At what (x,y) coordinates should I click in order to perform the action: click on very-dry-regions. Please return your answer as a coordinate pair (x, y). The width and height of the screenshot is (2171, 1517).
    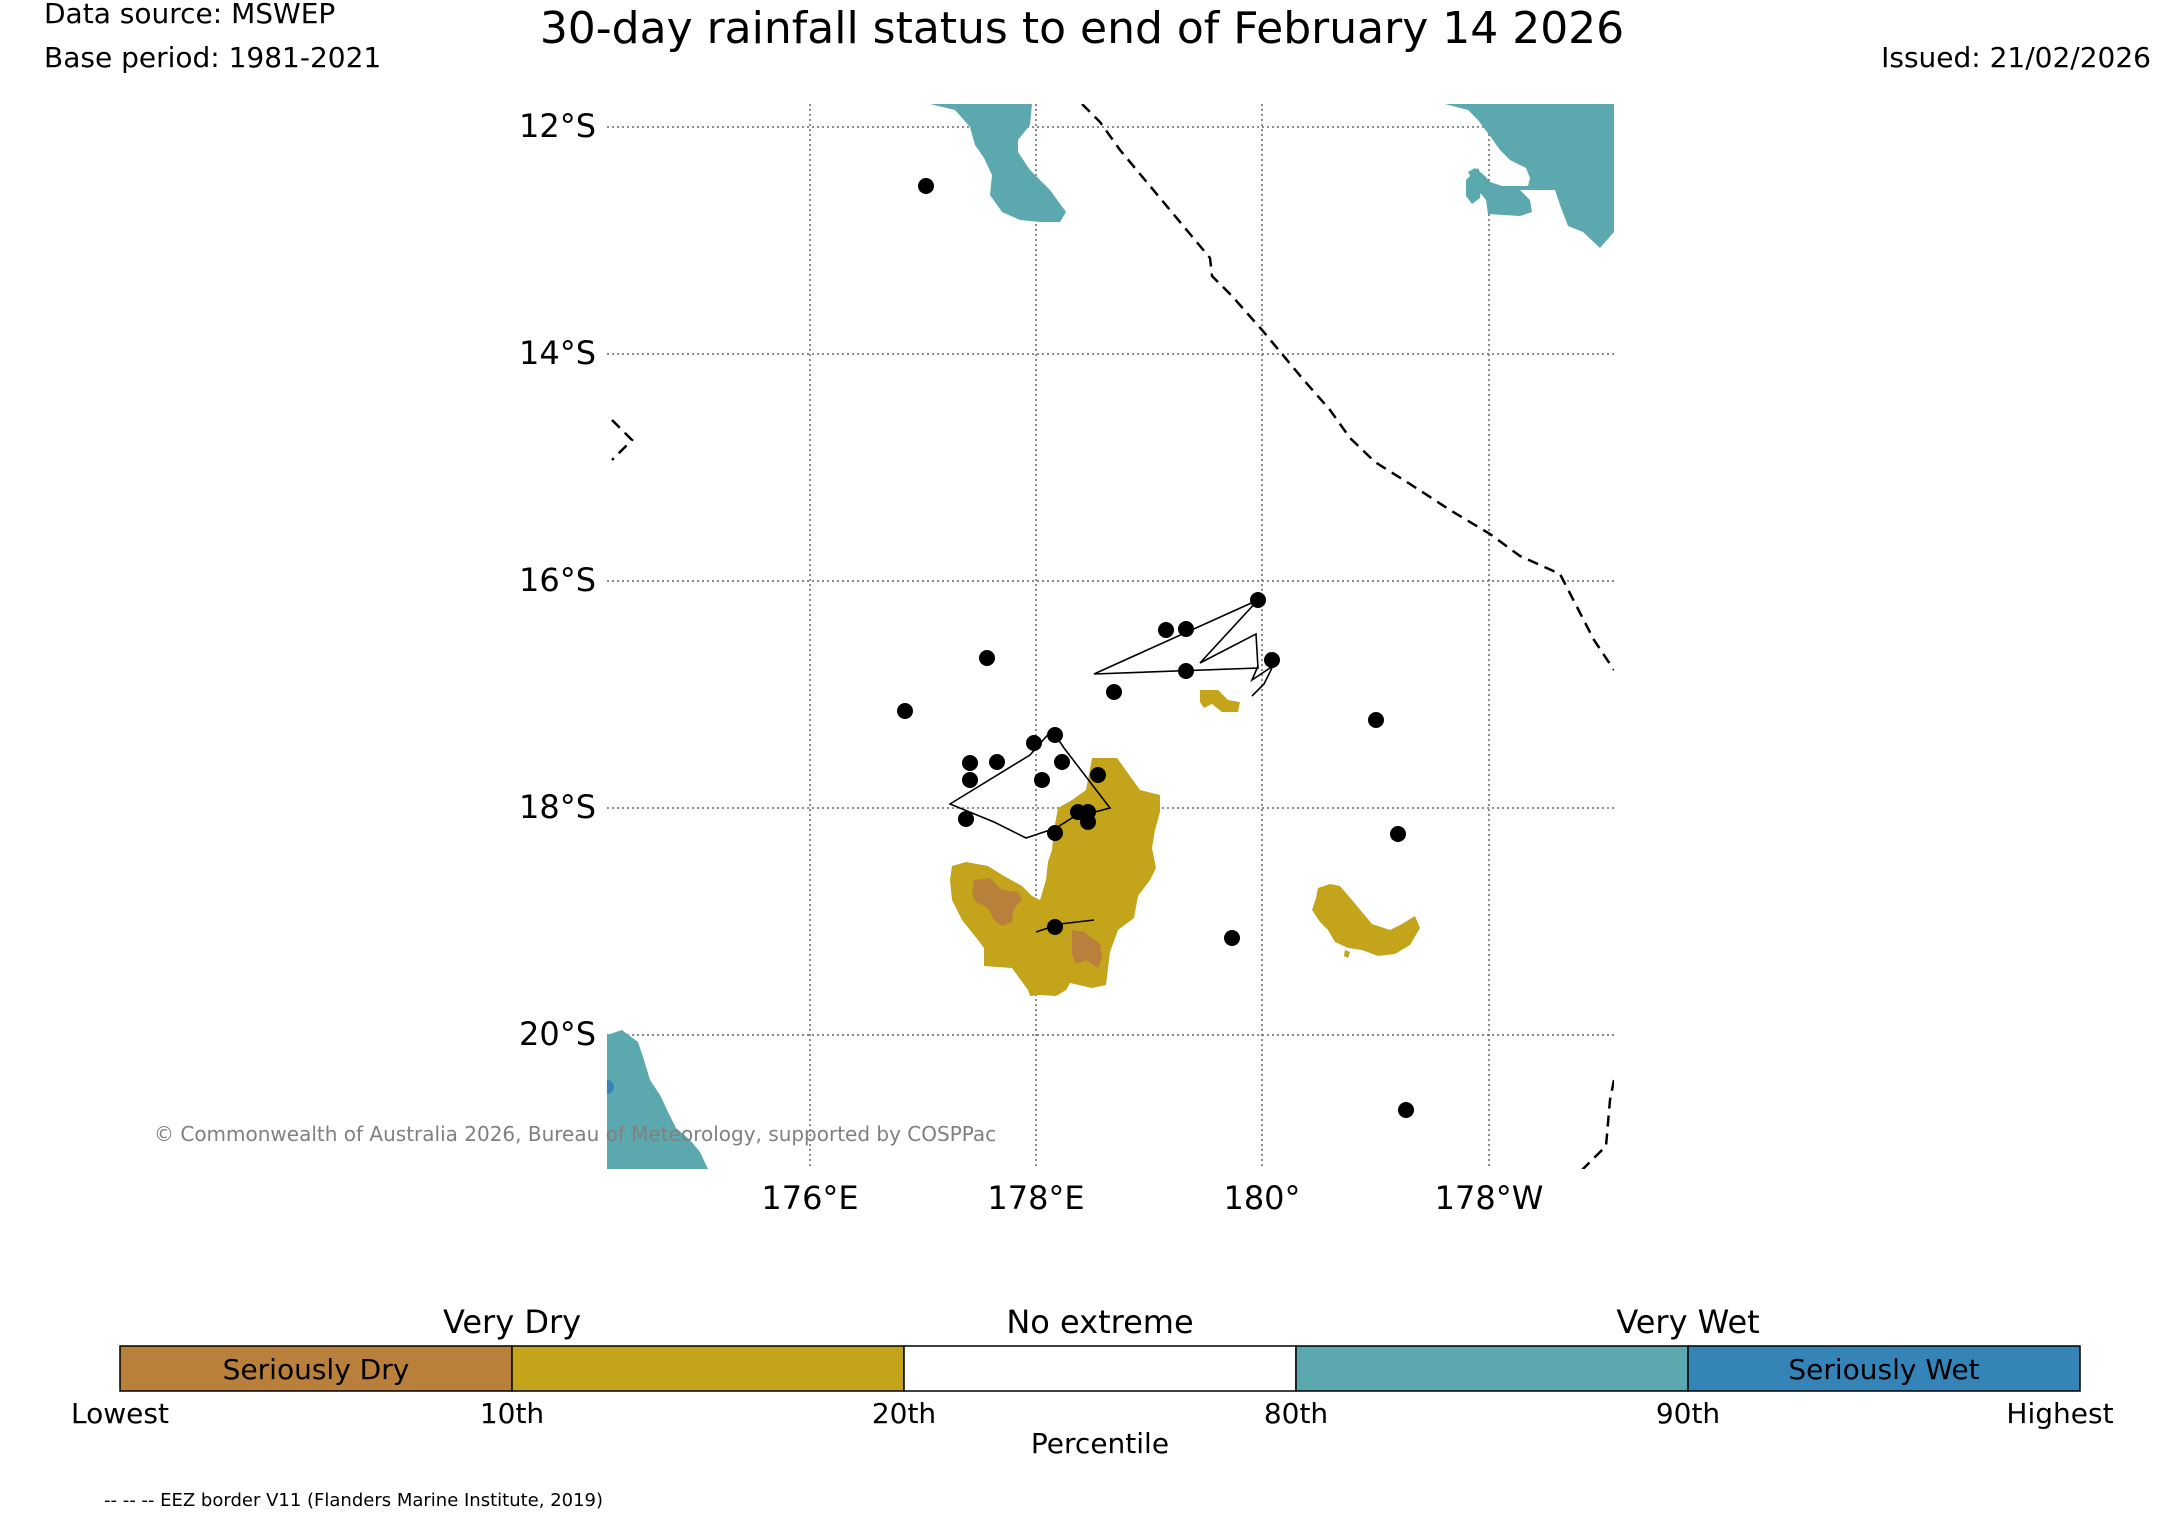
    Looking at the image, I should click on (1185, 843).